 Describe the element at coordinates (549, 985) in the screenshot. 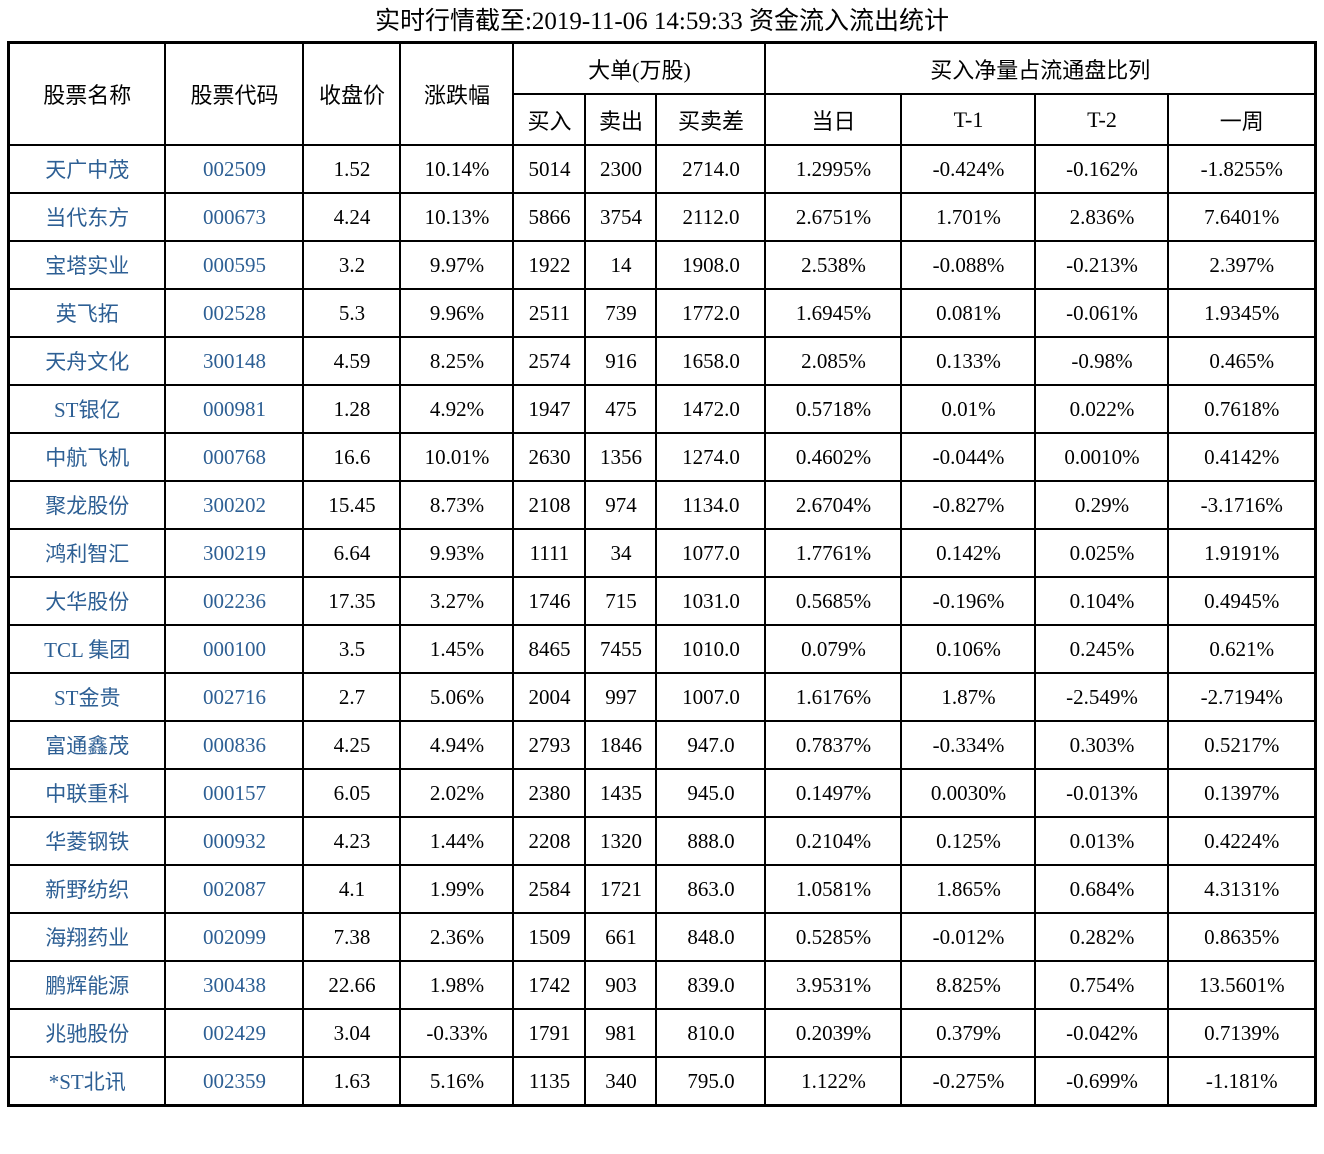

I see `big-order-buy-cell: 1742` at that location.